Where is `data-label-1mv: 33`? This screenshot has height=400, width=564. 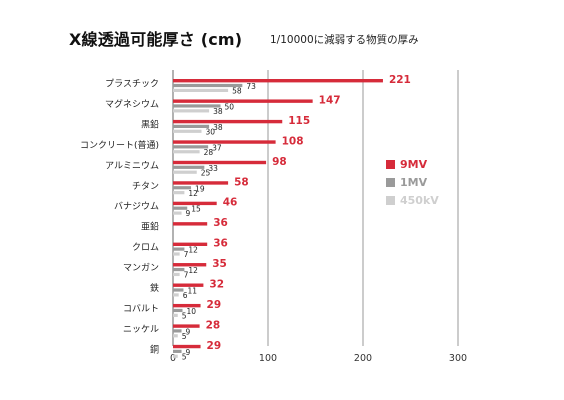
data-label-1mv: 33 is located at coordinates (213, 168).